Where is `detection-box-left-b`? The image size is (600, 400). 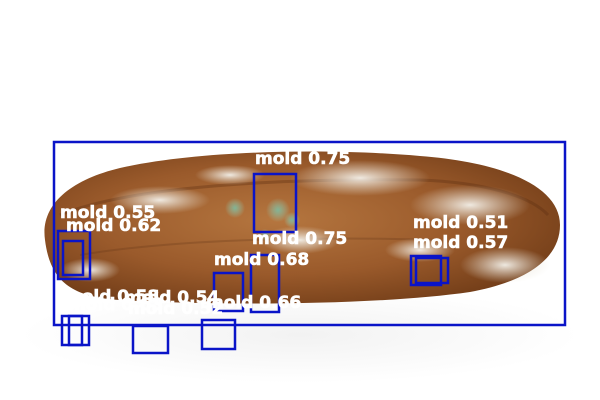
detection-box-left-b is located at coordinates (73, 258).